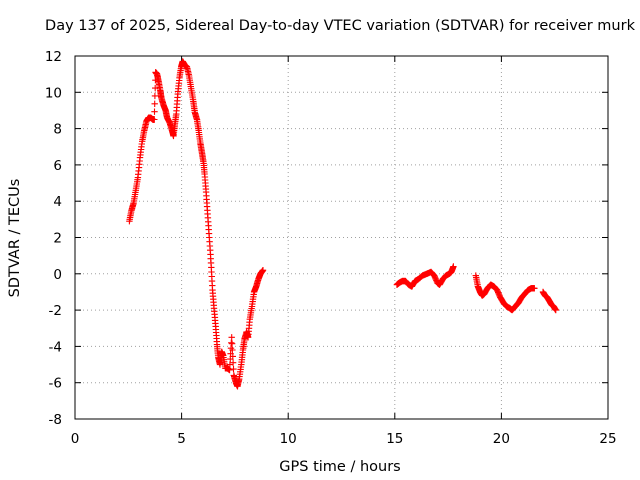 The width and height of the screenshot is (640, 480). Describe the element at coordinates (57, 275) in the screenshot. I see `y-tick-label: 0` at that location.